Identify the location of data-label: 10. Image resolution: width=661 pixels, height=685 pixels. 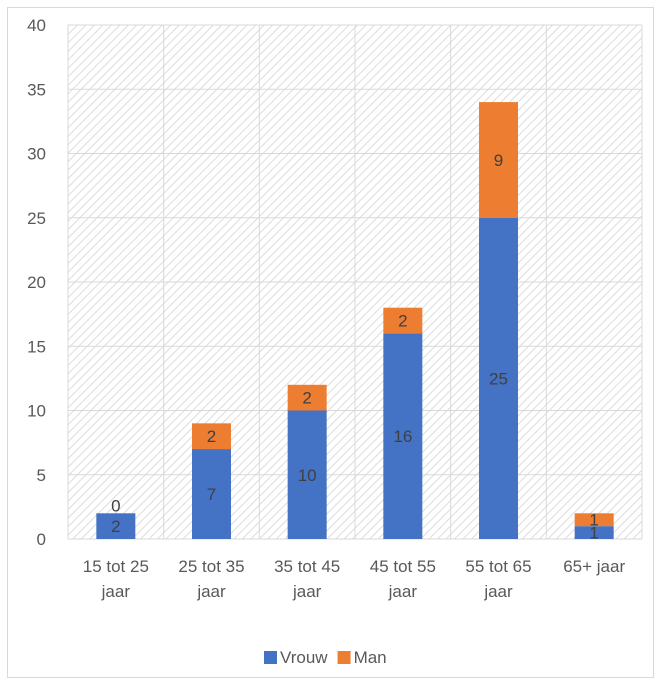
(307, 475).